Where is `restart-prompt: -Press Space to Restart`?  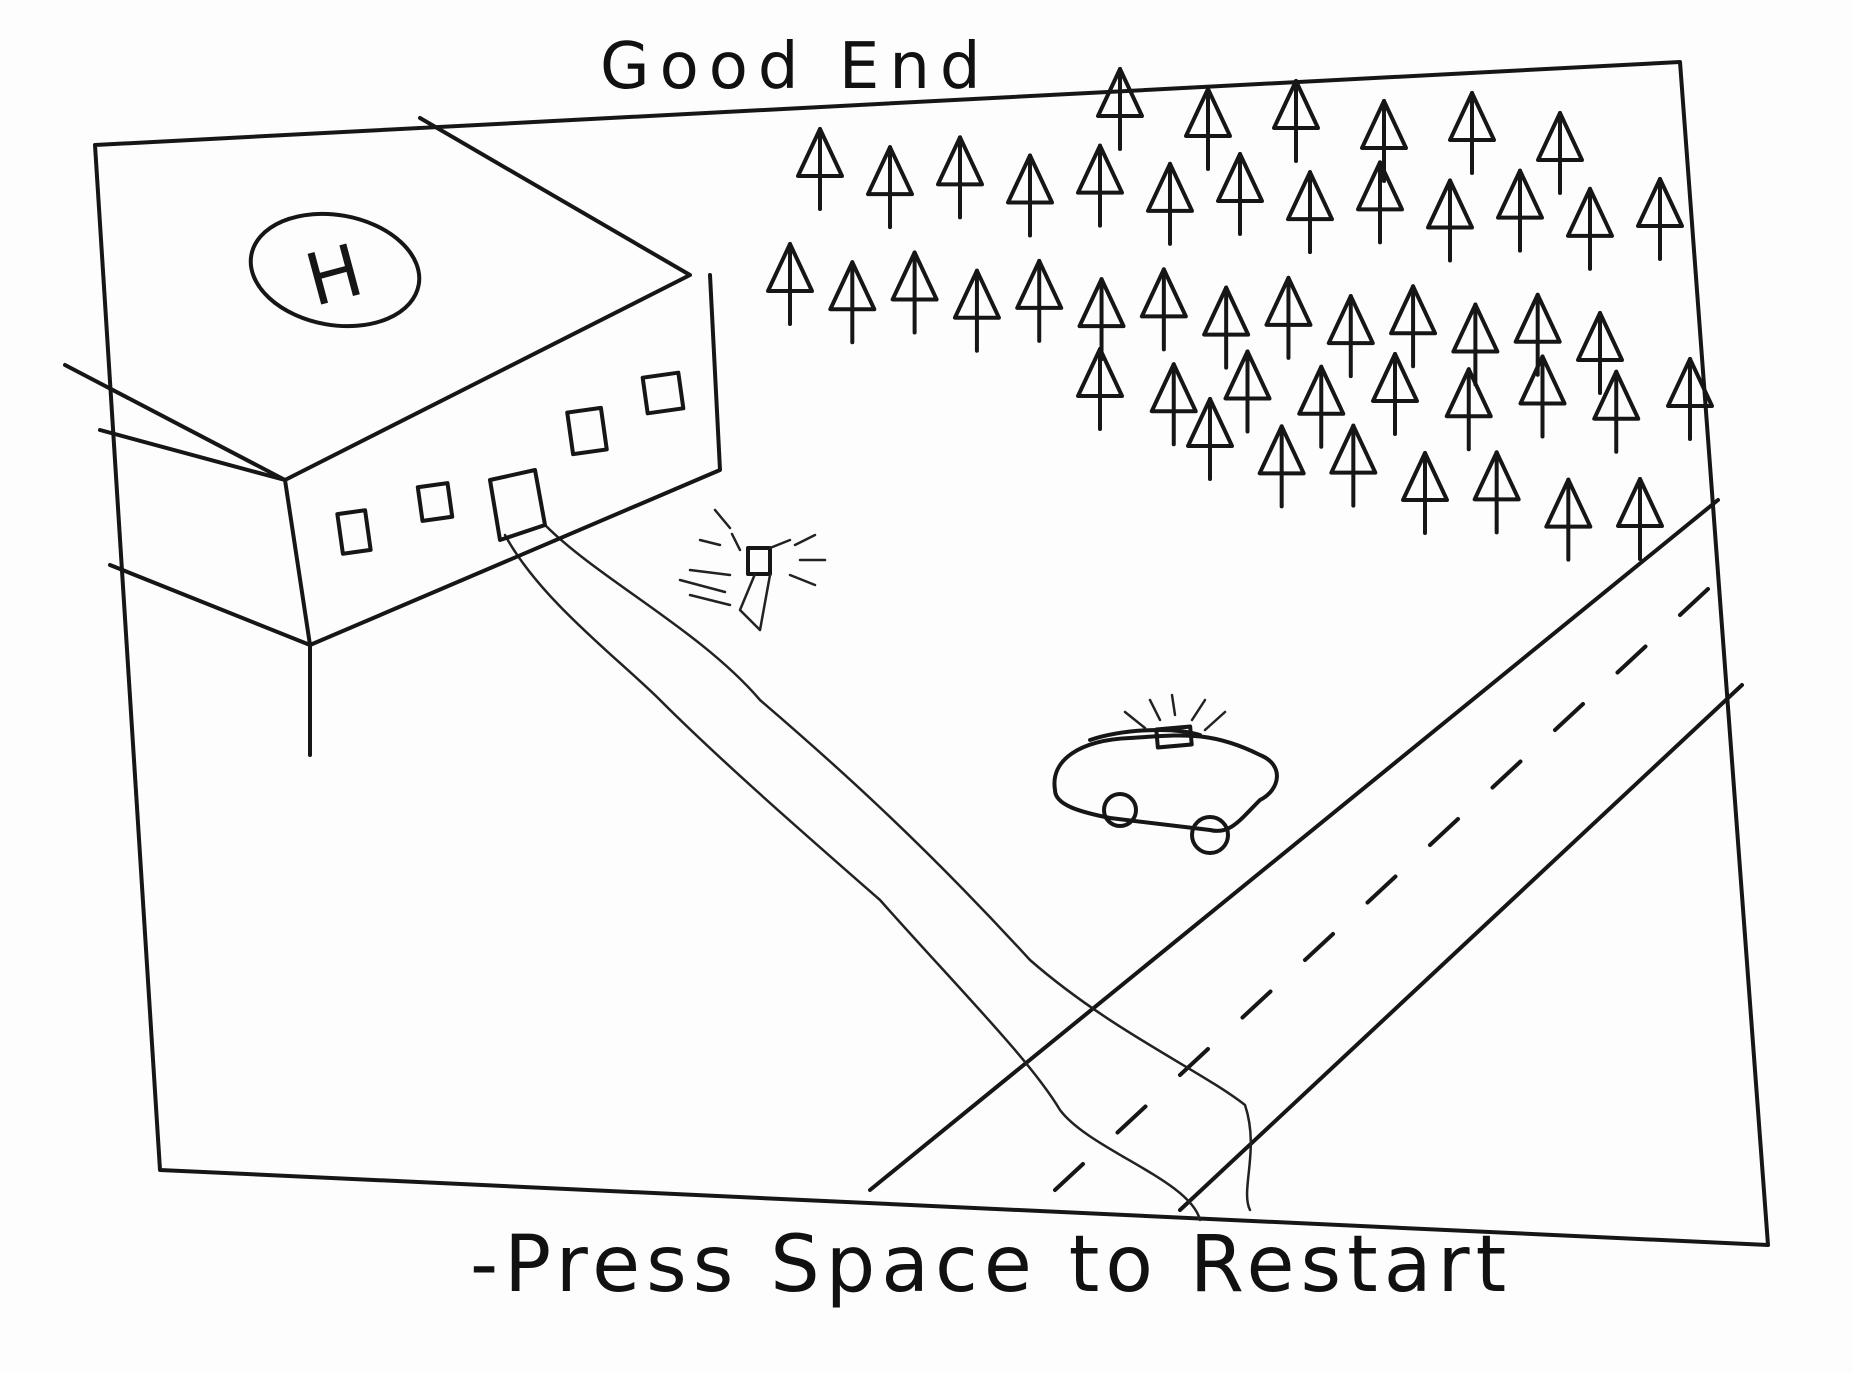 restart-prompt: -Press Space to Restart is located at coordinates (991, 1265).